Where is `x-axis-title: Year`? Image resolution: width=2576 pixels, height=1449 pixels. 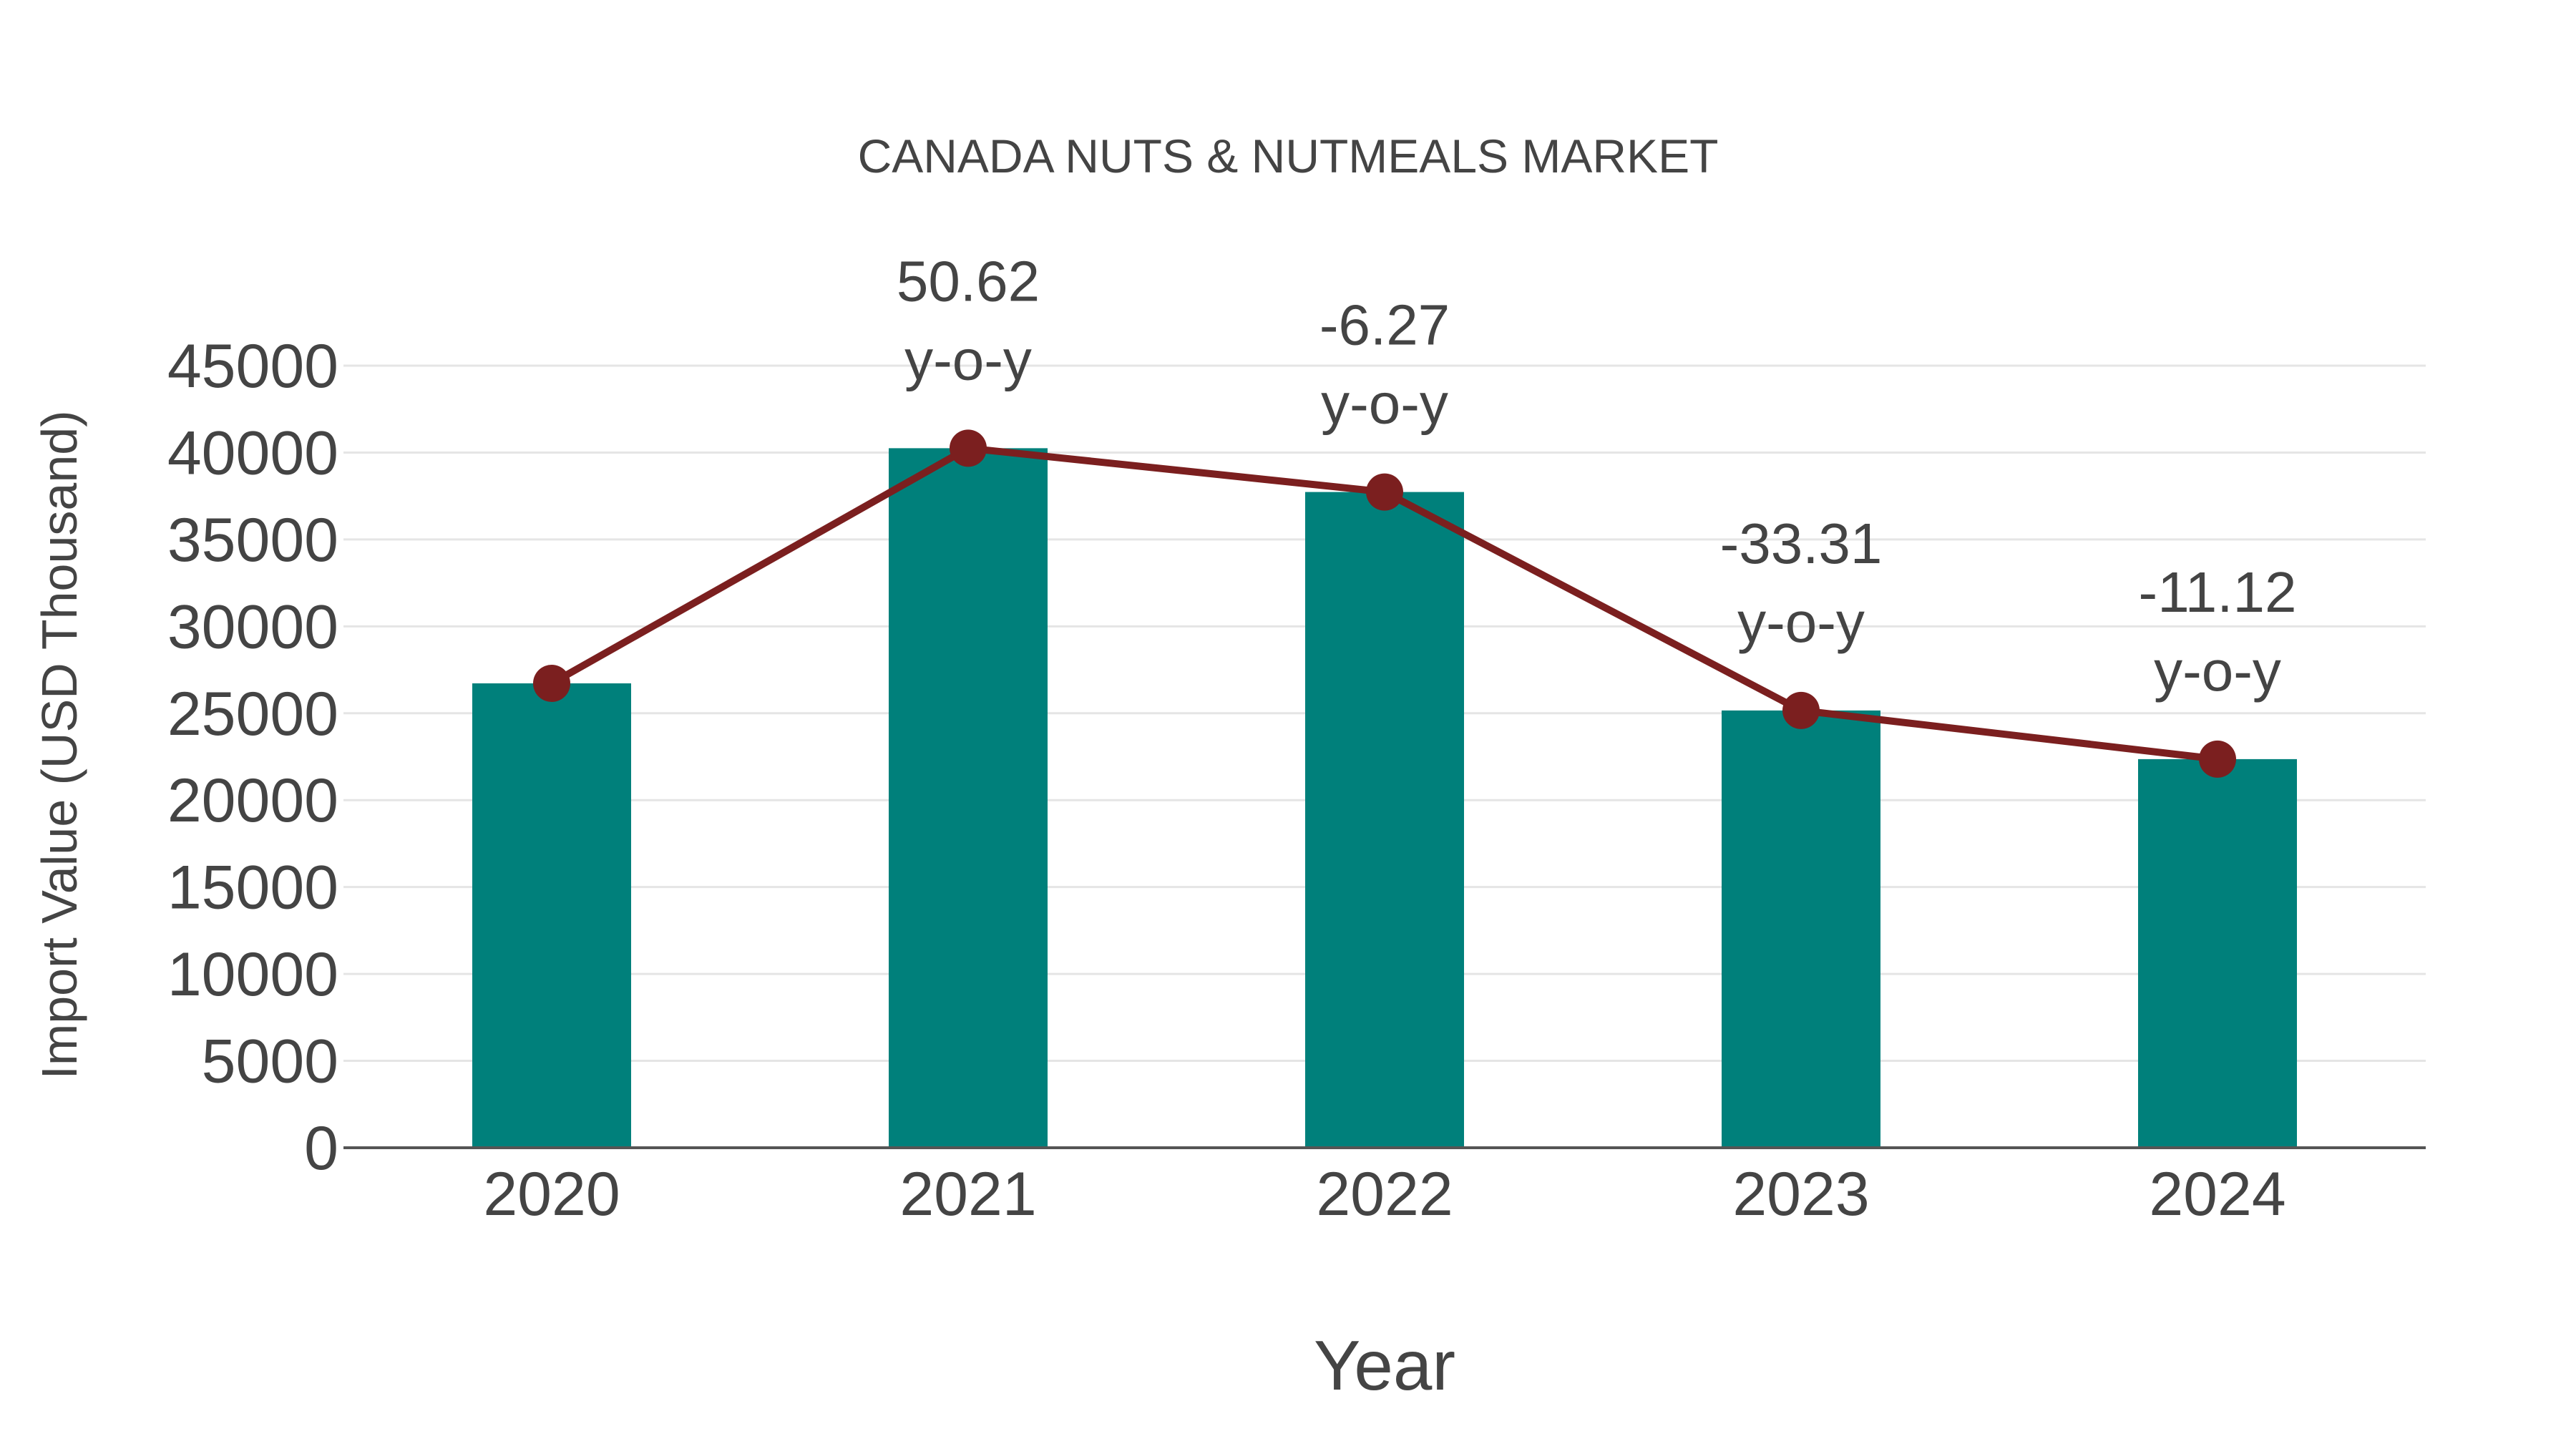 x-axis-title: Year is located at coordinates (1384, 1365).